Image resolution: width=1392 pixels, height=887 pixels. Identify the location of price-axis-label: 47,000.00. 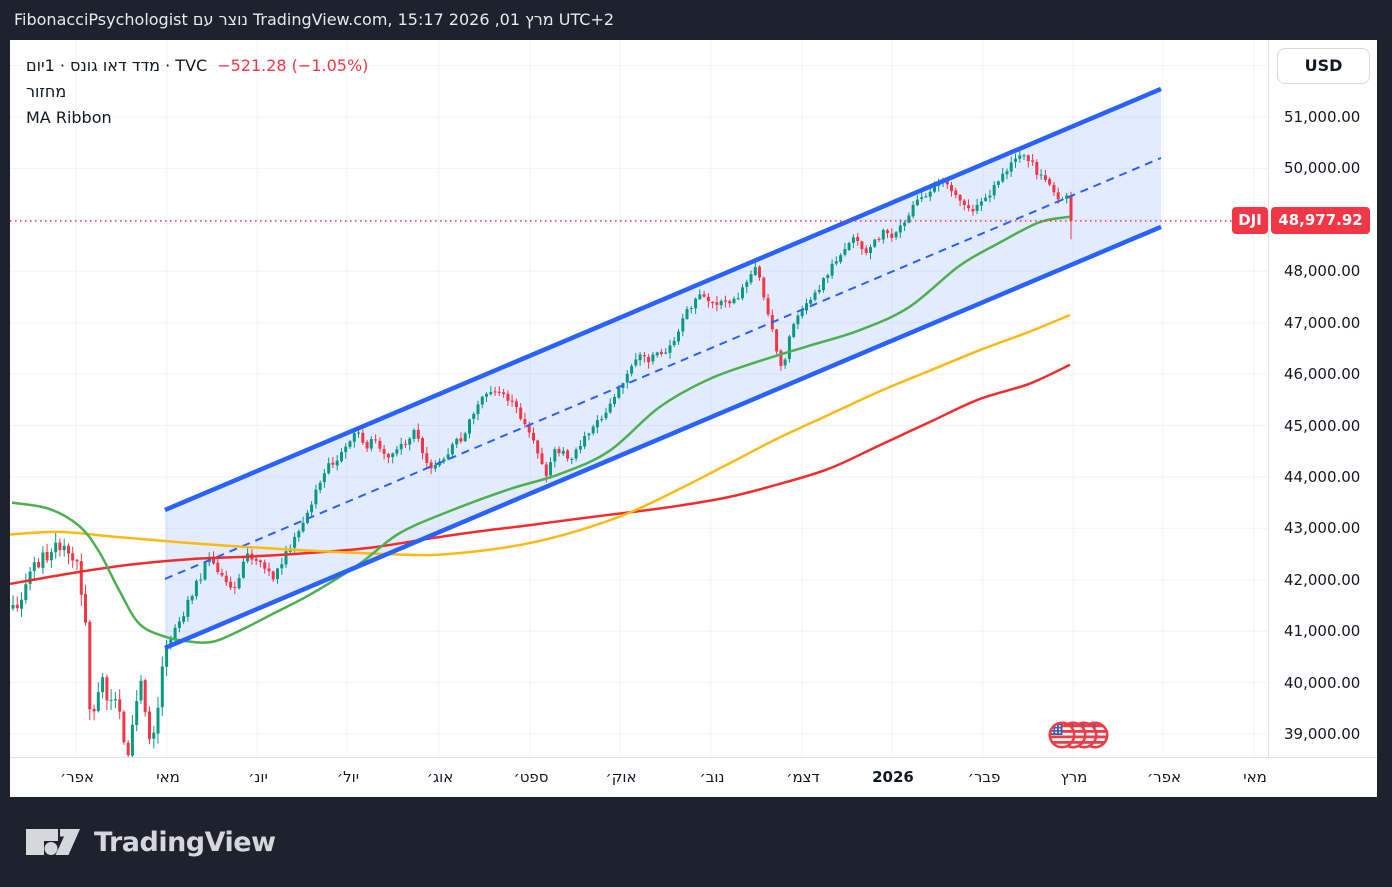
(1322, 323).